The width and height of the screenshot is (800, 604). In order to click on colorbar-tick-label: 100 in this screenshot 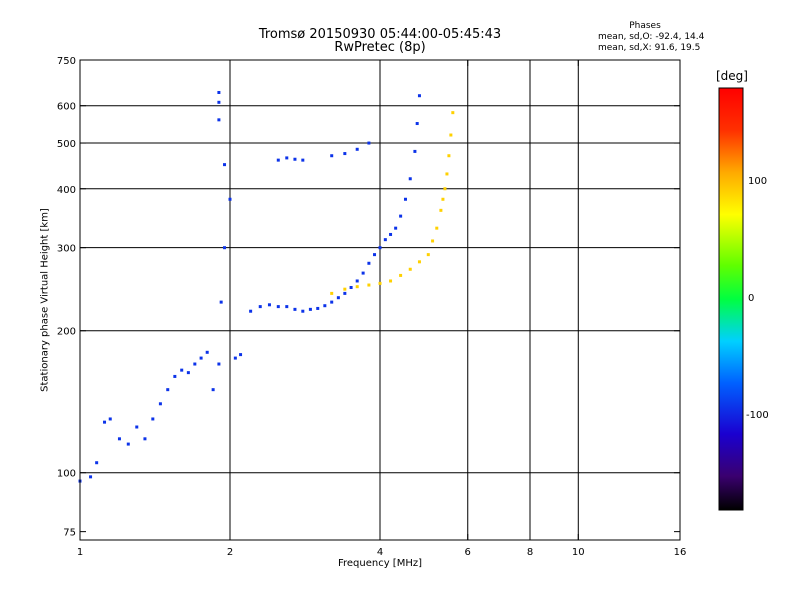, I will do `click(758, 181)`.